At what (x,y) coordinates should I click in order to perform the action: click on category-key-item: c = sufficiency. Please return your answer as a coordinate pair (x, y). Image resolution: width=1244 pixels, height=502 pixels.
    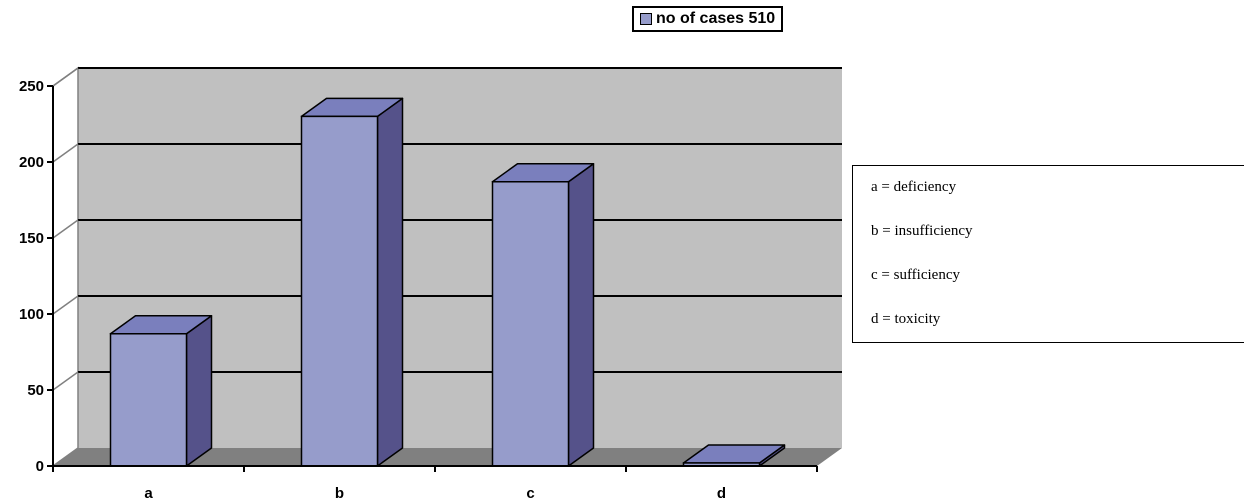
    Looking at the image, I should click on (915, 275).